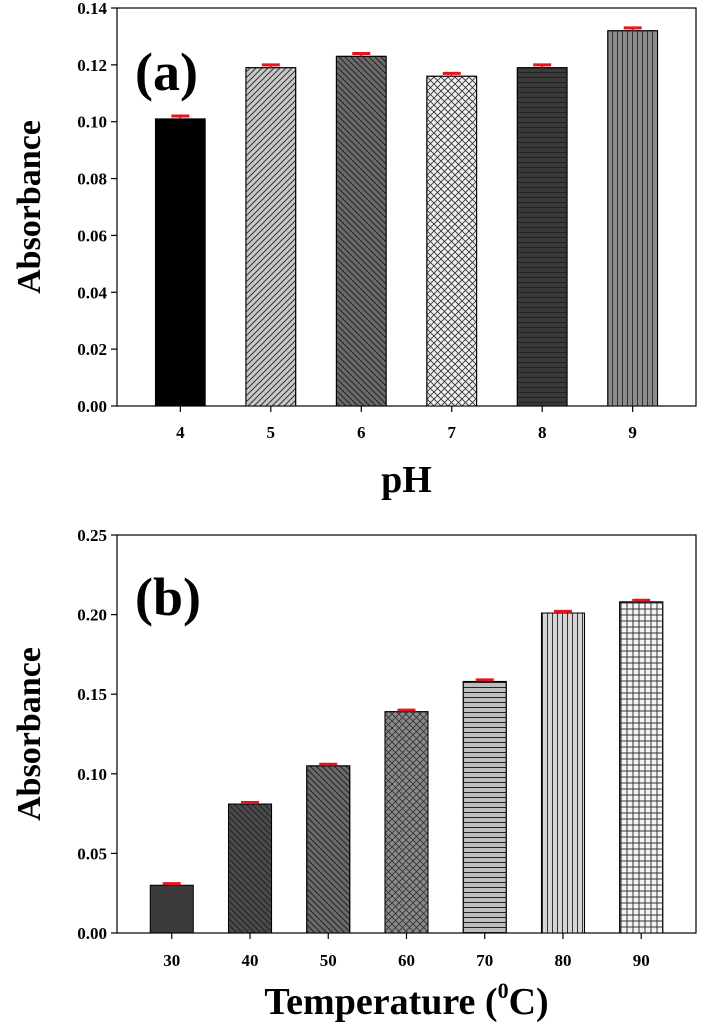 The width and height of the screenshot is (713, 1027). What do you see at coordinates (562, 960) in the screenshot?
I see `x-tick-label: 80` at bounding box center [562, 960].